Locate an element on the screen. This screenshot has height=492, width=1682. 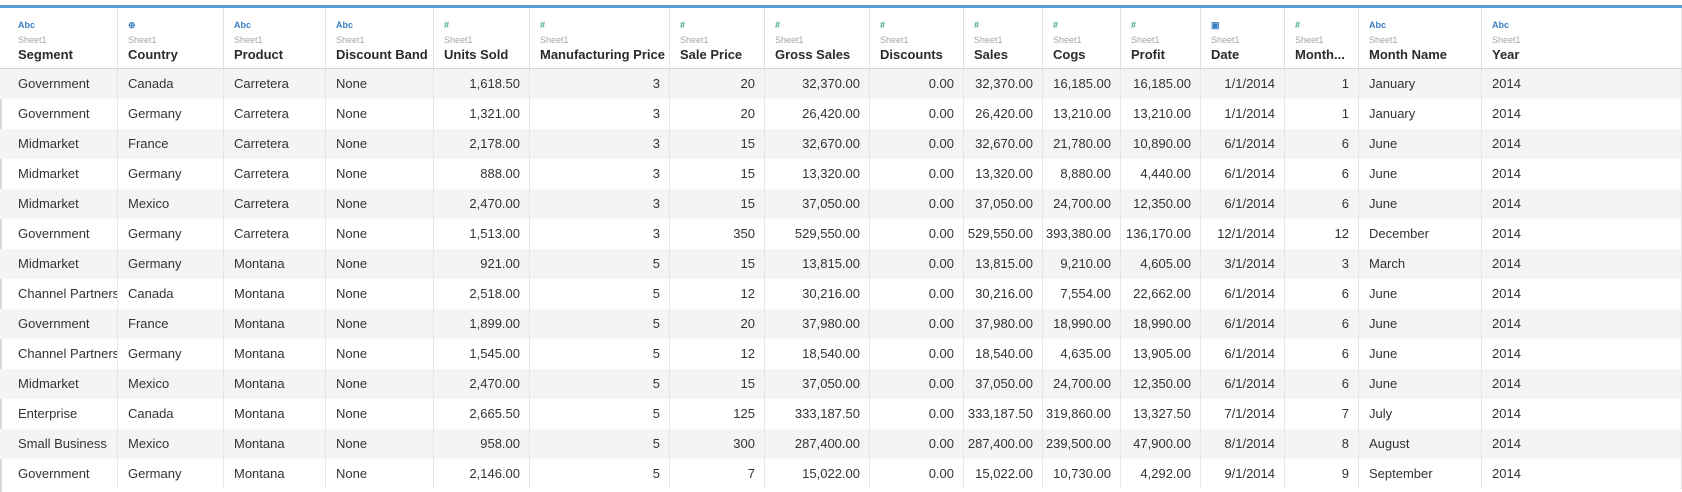
table-cell: July is located at coordinates (1420, 414).